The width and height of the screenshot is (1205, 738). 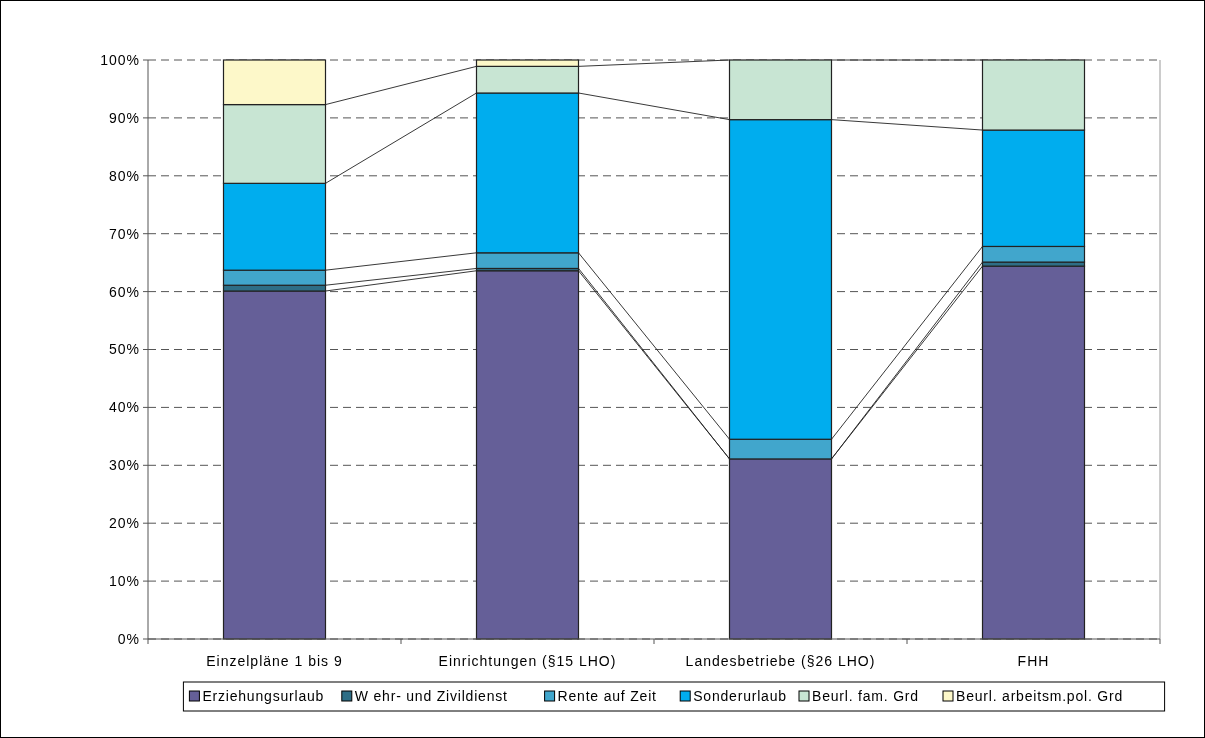 I want to click on legend-label: Beurl. arbeitsm.pol. Grd, so click(x=1040, y=696).